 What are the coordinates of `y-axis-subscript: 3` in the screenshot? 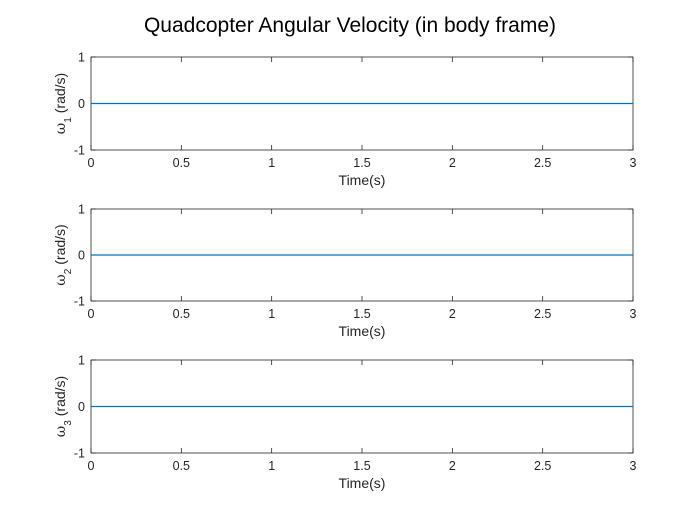 It's located at (68, 423).